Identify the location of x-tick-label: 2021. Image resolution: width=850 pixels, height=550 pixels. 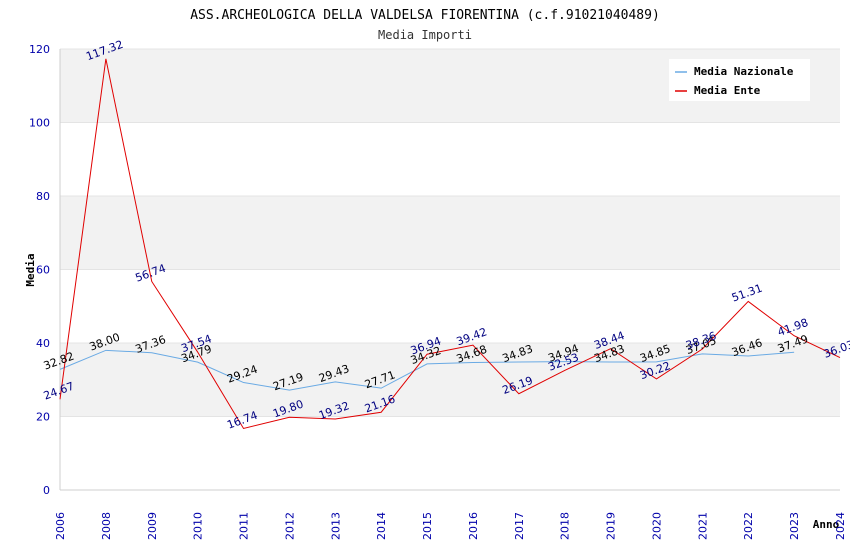
(702, 526).